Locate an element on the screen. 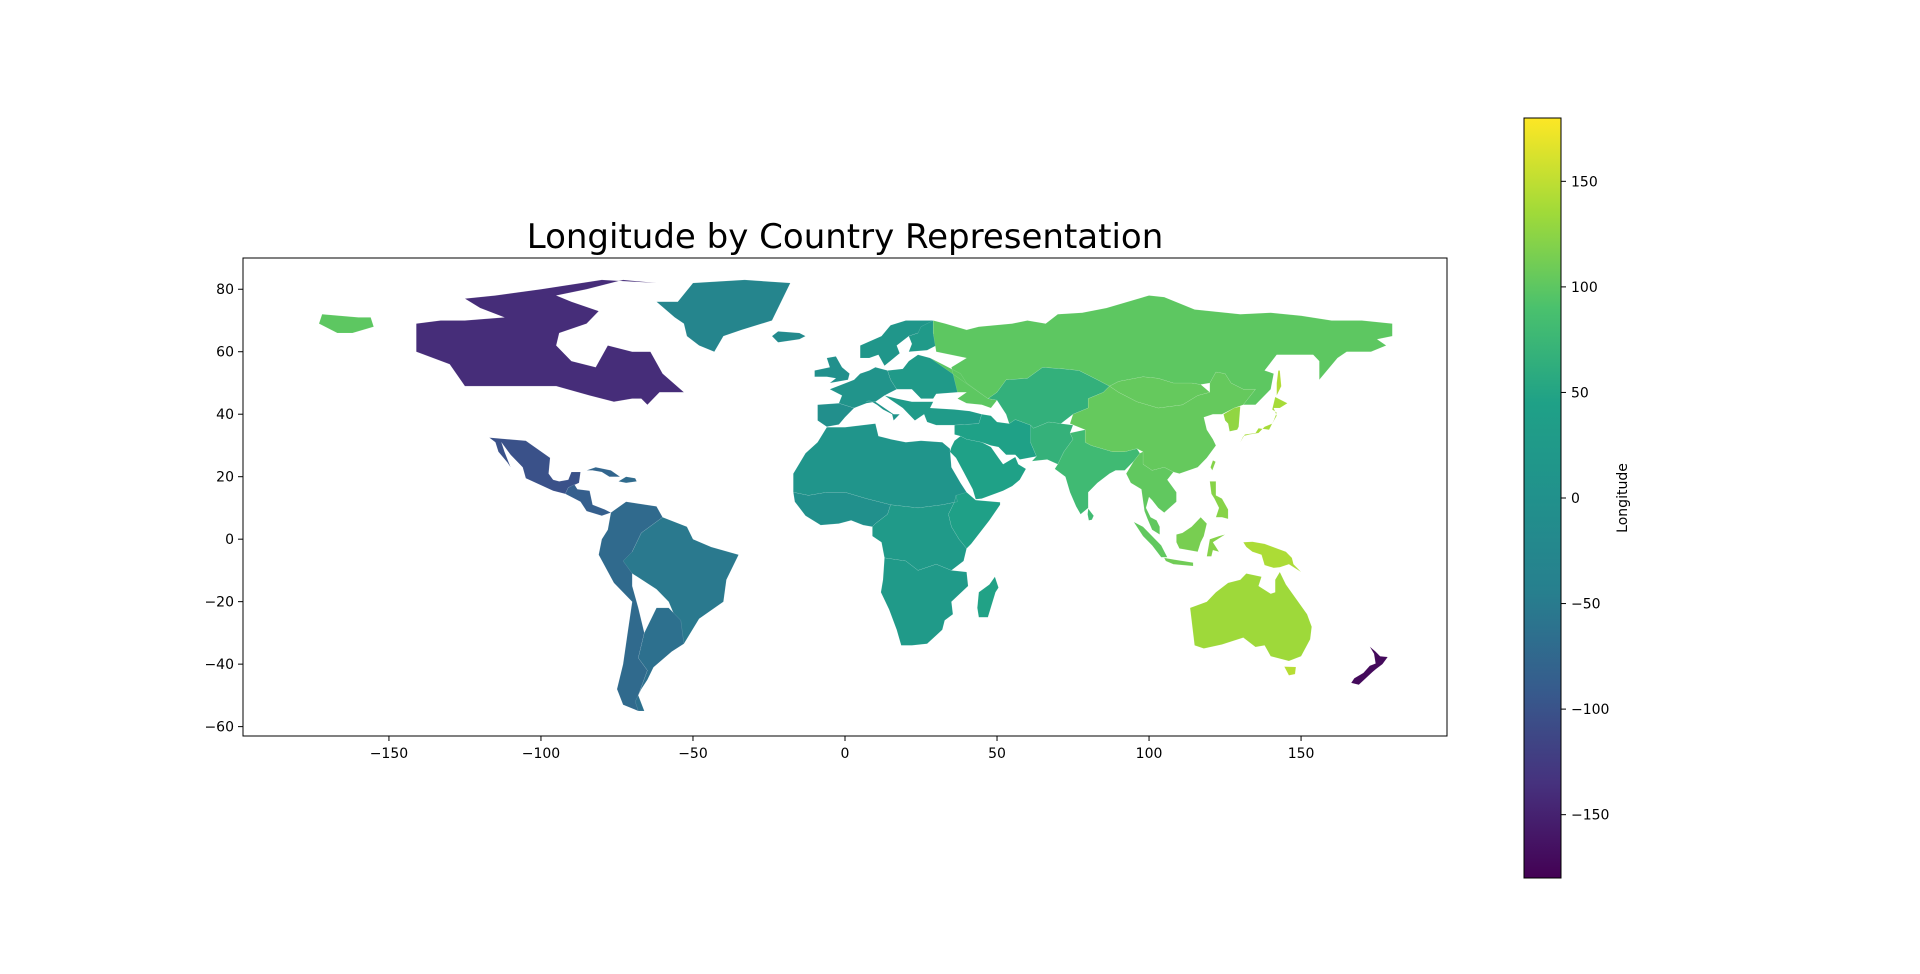 This screenshot has width=1920, height=974. y-tick-label: 60 is located at coordinates (225, 353).